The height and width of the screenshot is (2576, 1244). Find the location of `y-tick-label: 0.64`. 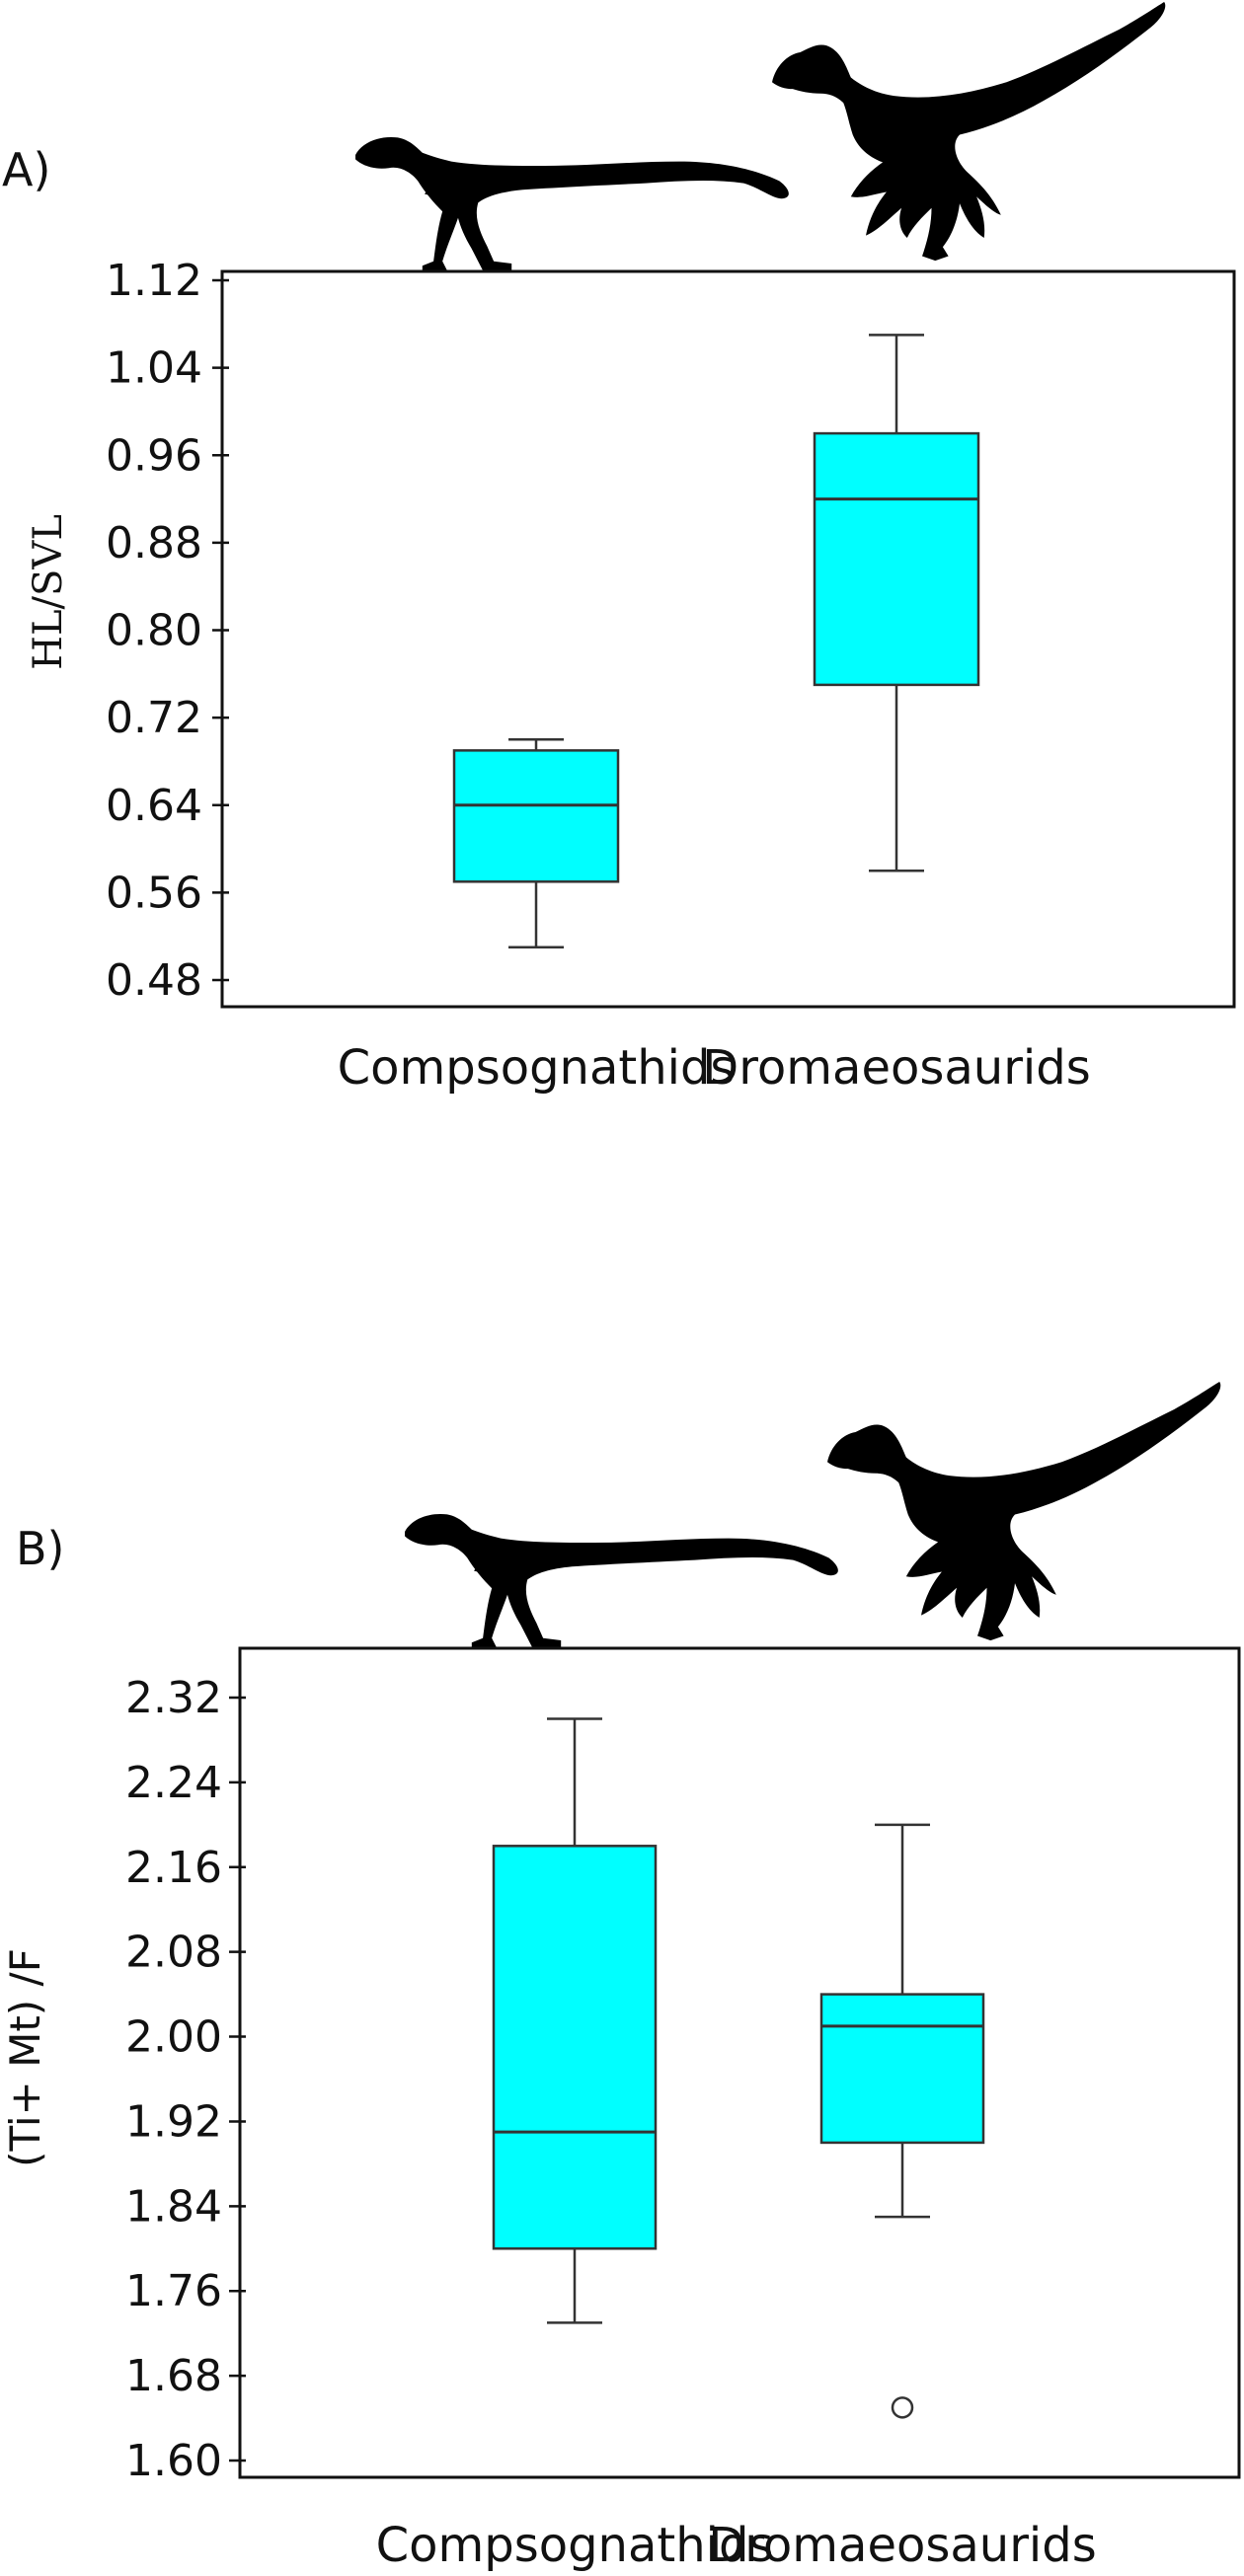

y-tick-label: 0.64 is located at coordinates (154, 806).